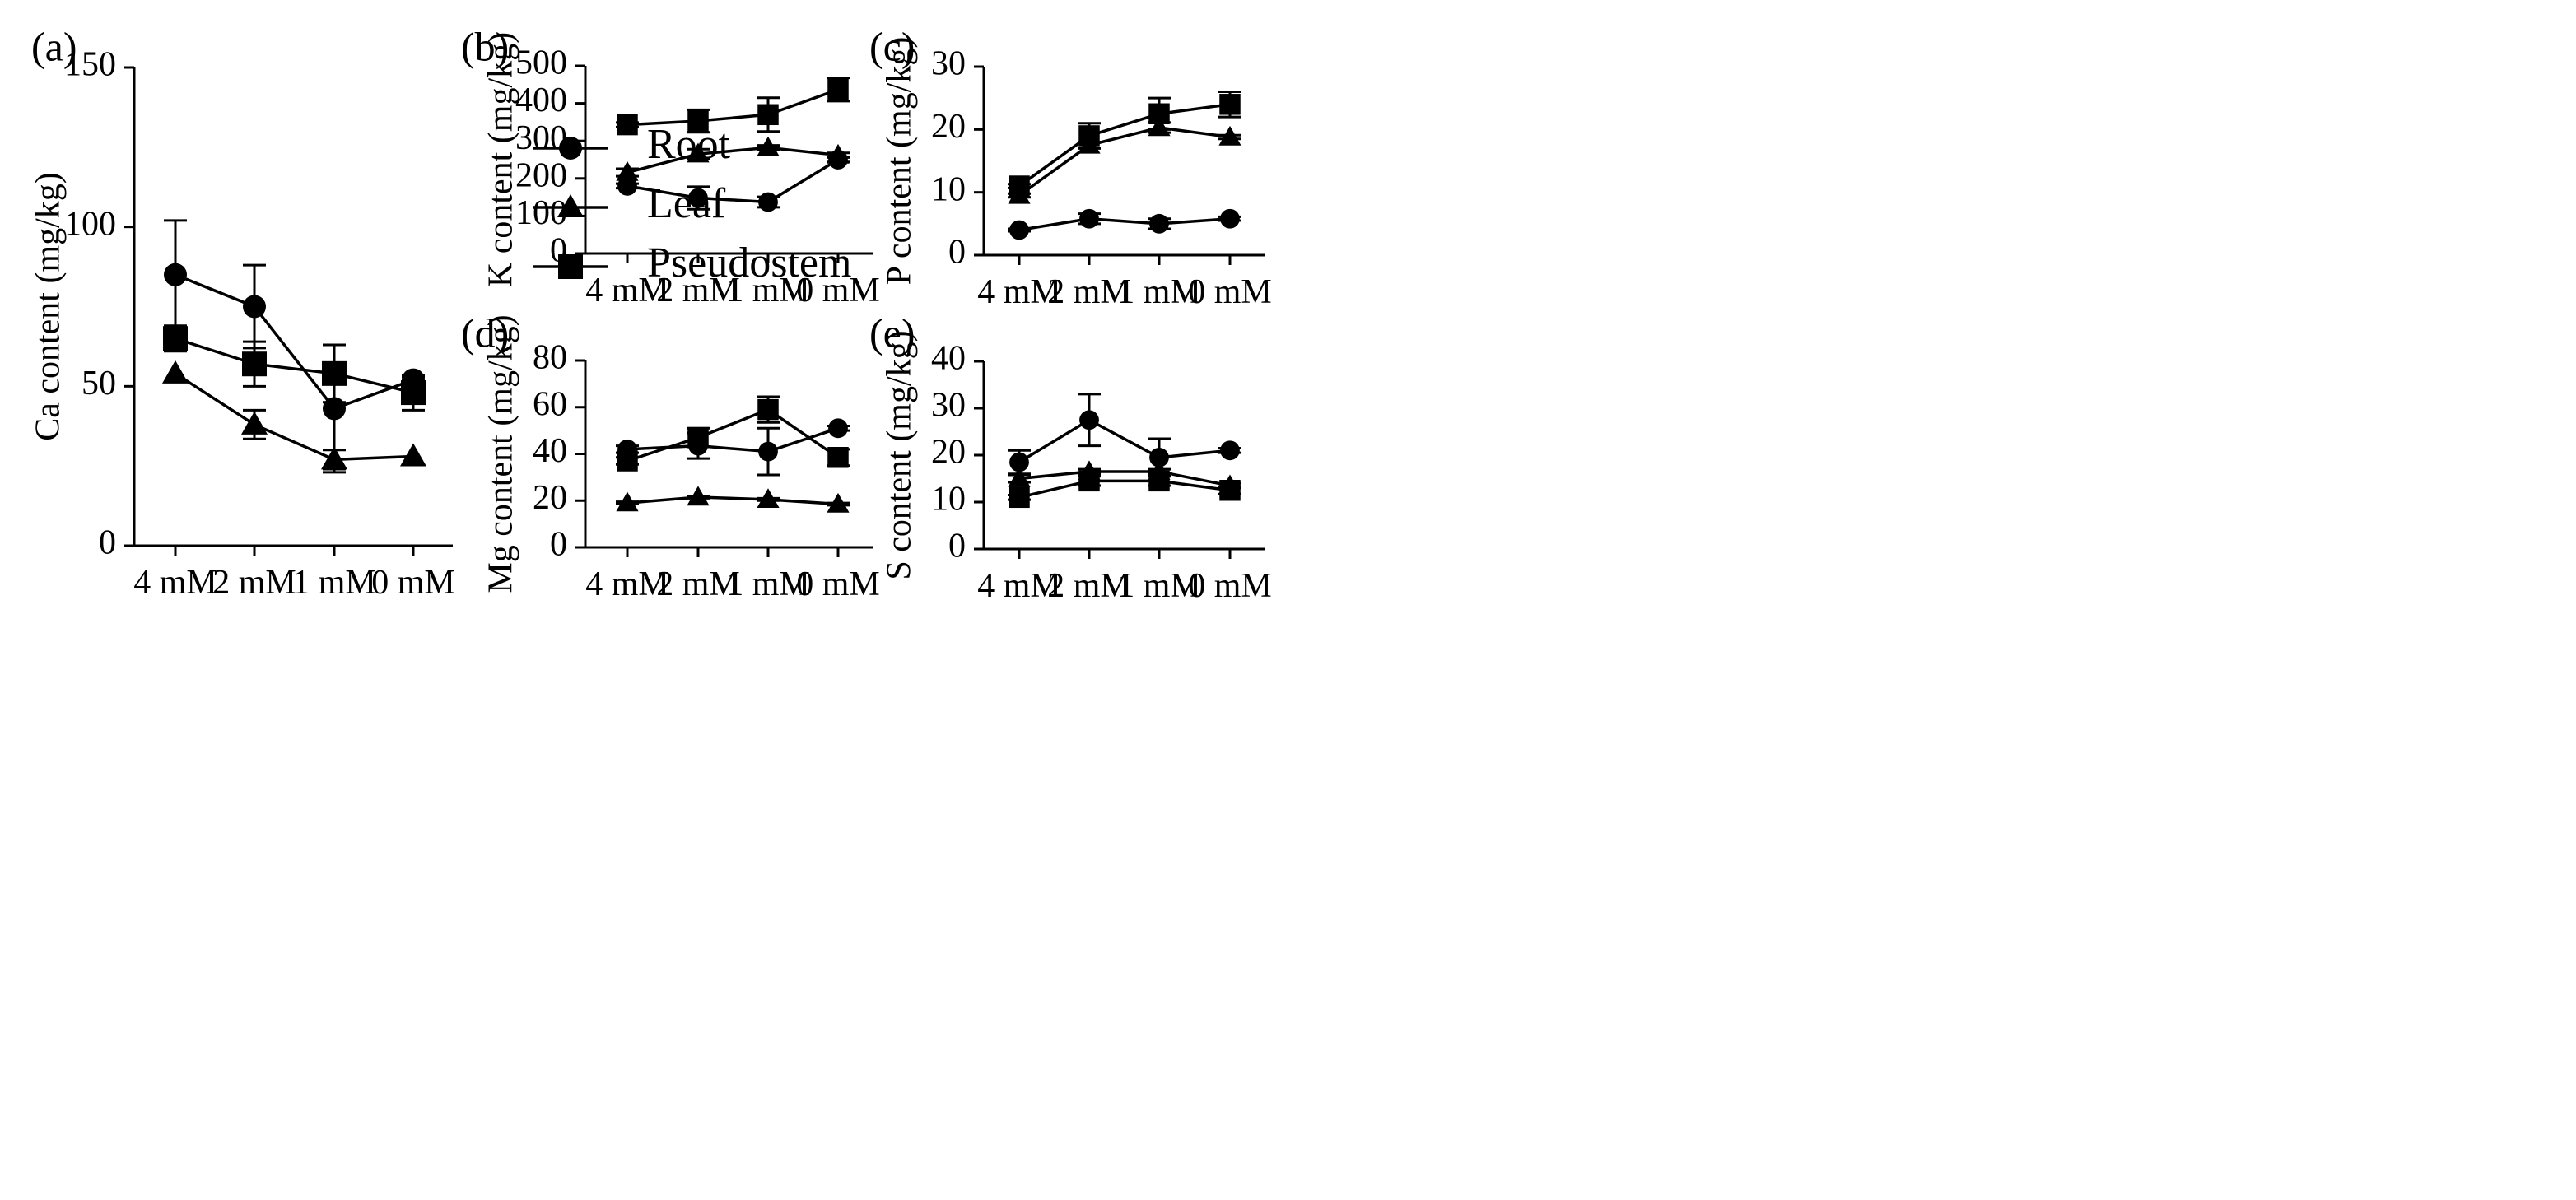 The width and height of the screenshot is (2576, 1200). I want to click on y-tick-label: 100, so click(90, 224).